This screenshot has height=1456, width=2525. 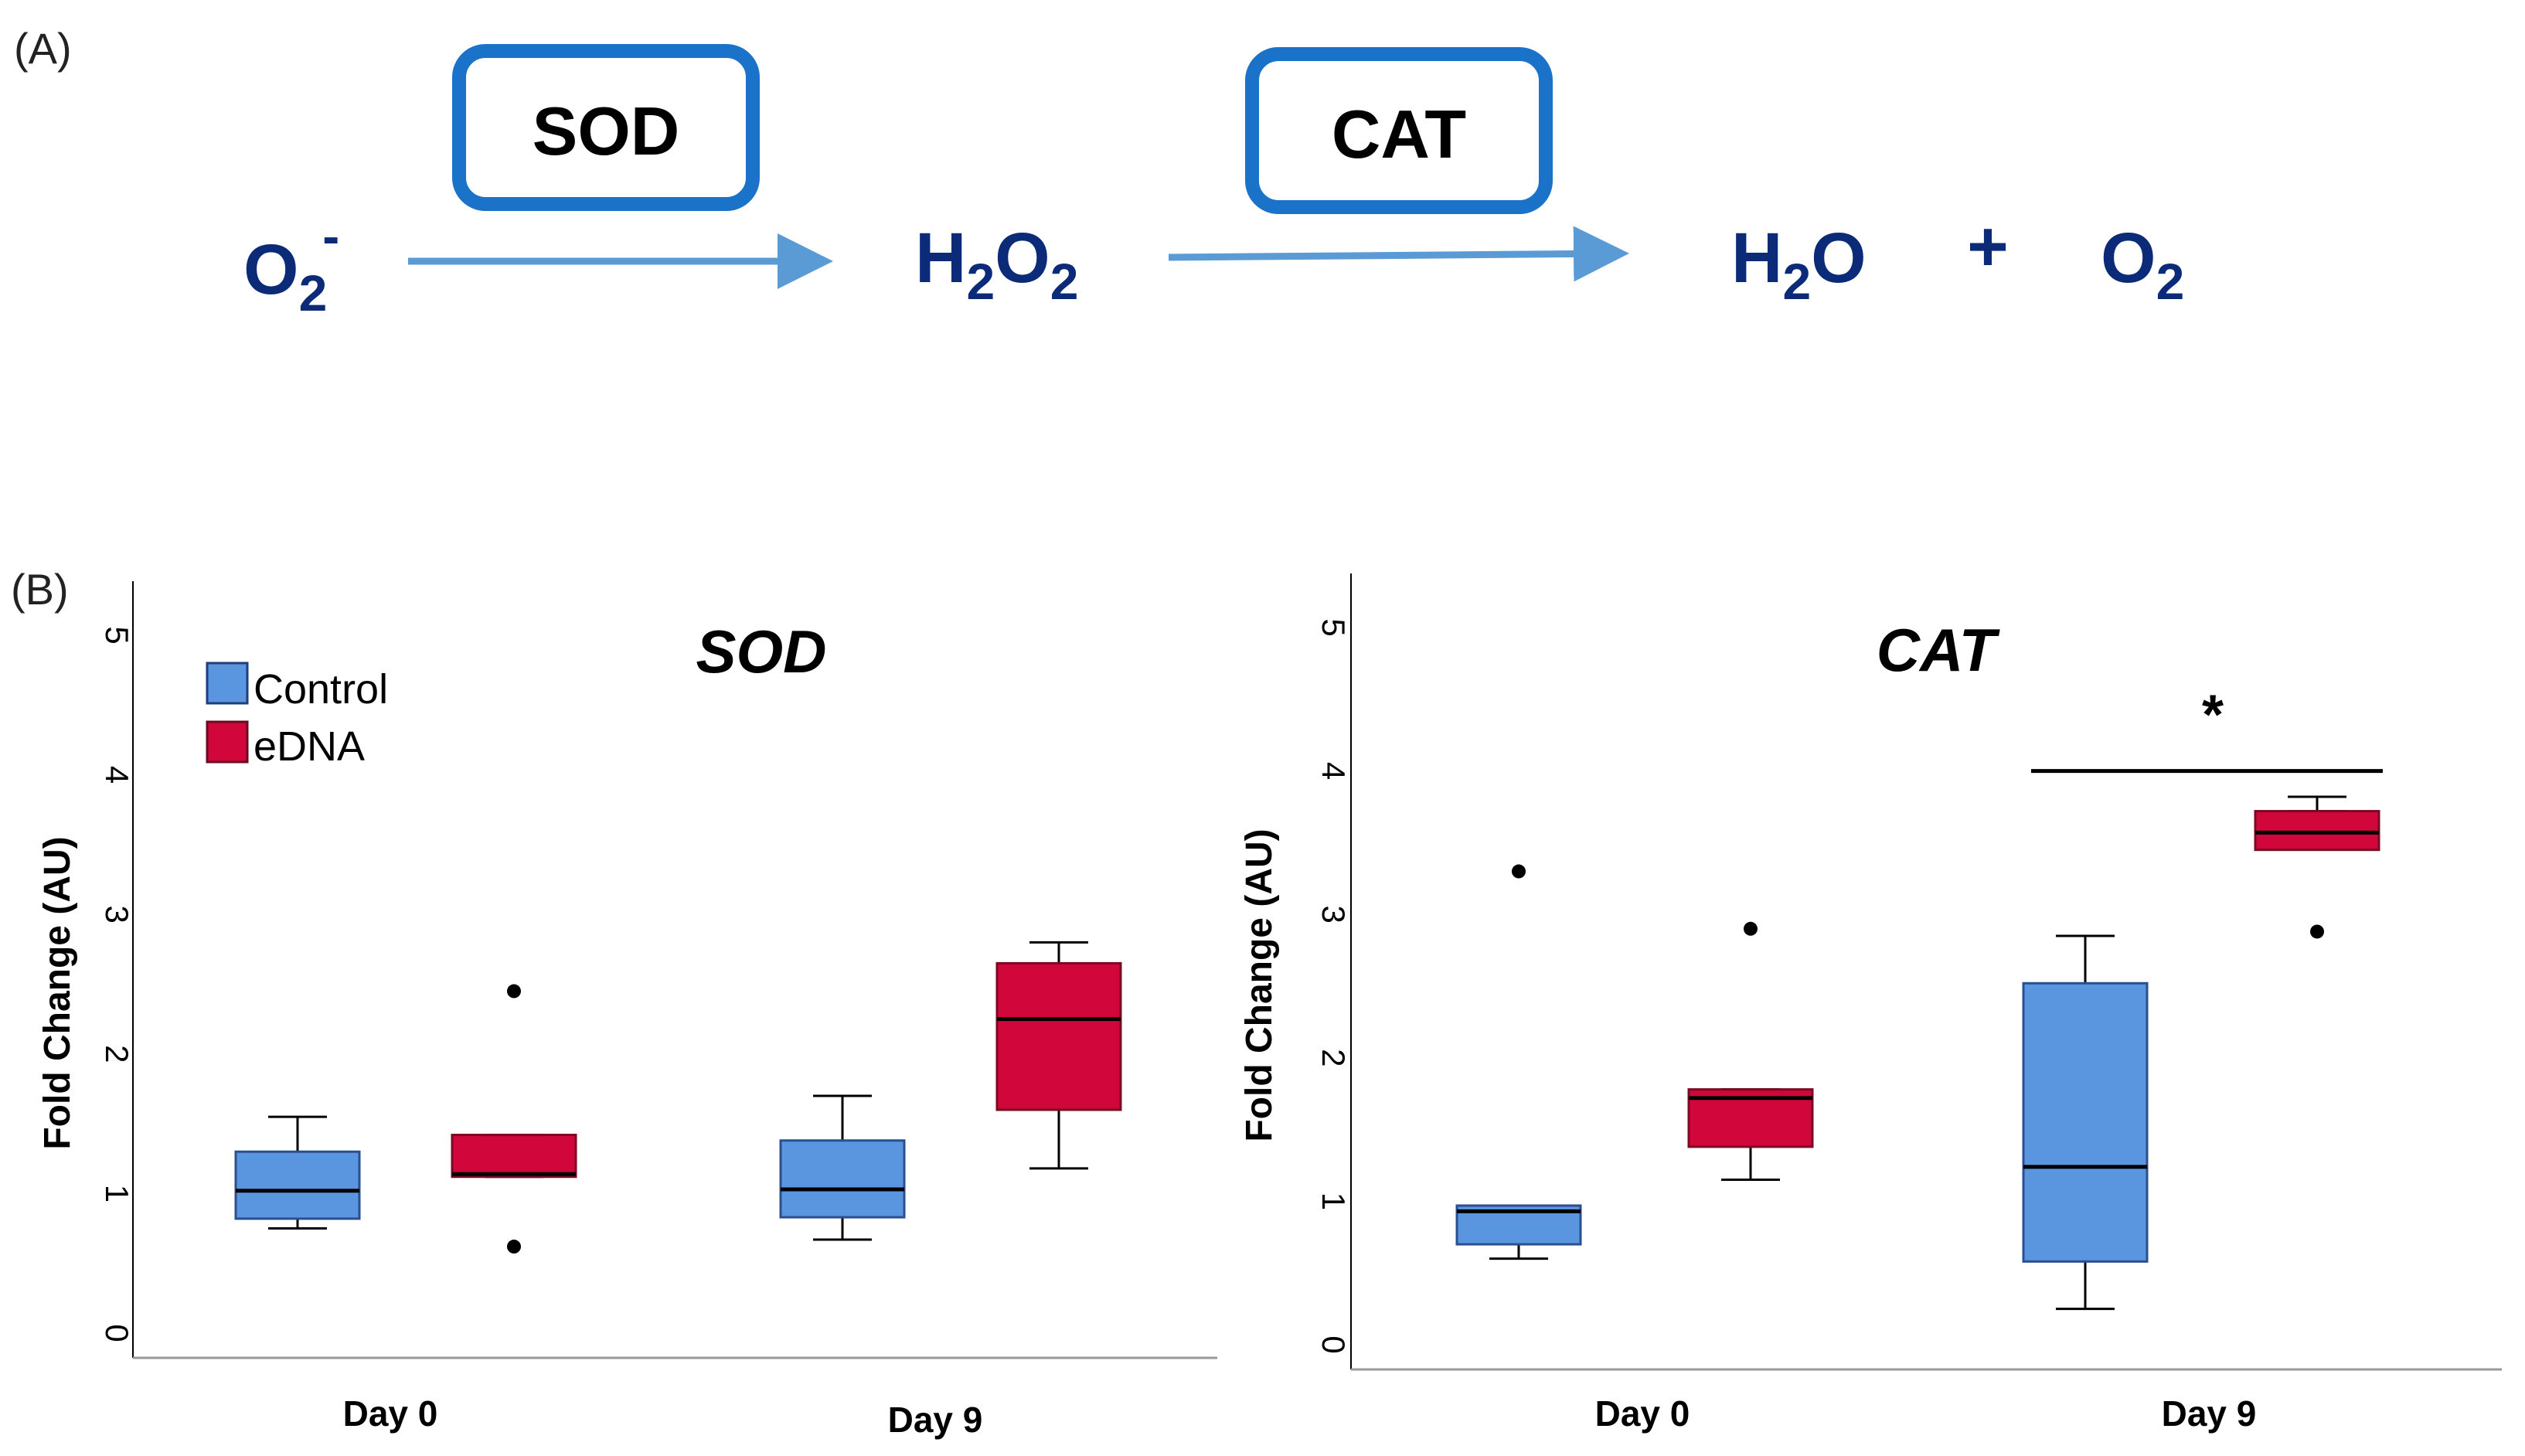 I want to click on sod-y-tick-4: 4, so click(x=117, y=775).